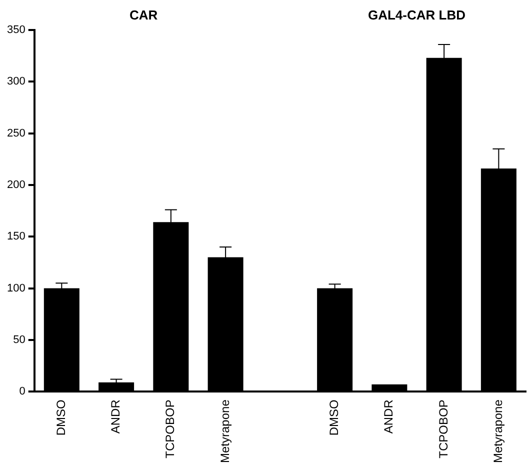 The height and width of the screenshot is (471, 532). What do you see at coordinates (16, 133) in the screenshot?
I see `y-tick-label: 250` at bounding box center [16, 133].